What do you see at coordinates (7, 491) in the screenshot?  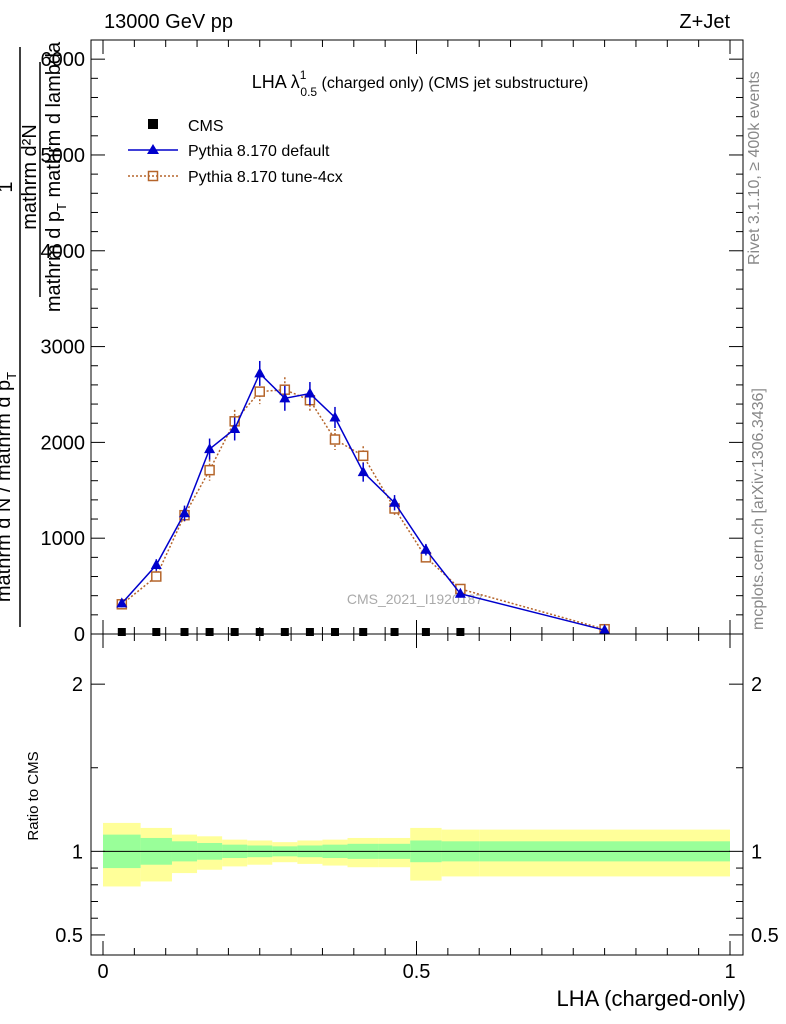 I see `y-label-main-text: mathrm d N / mathrm d p` at bounding box center [7, 491].